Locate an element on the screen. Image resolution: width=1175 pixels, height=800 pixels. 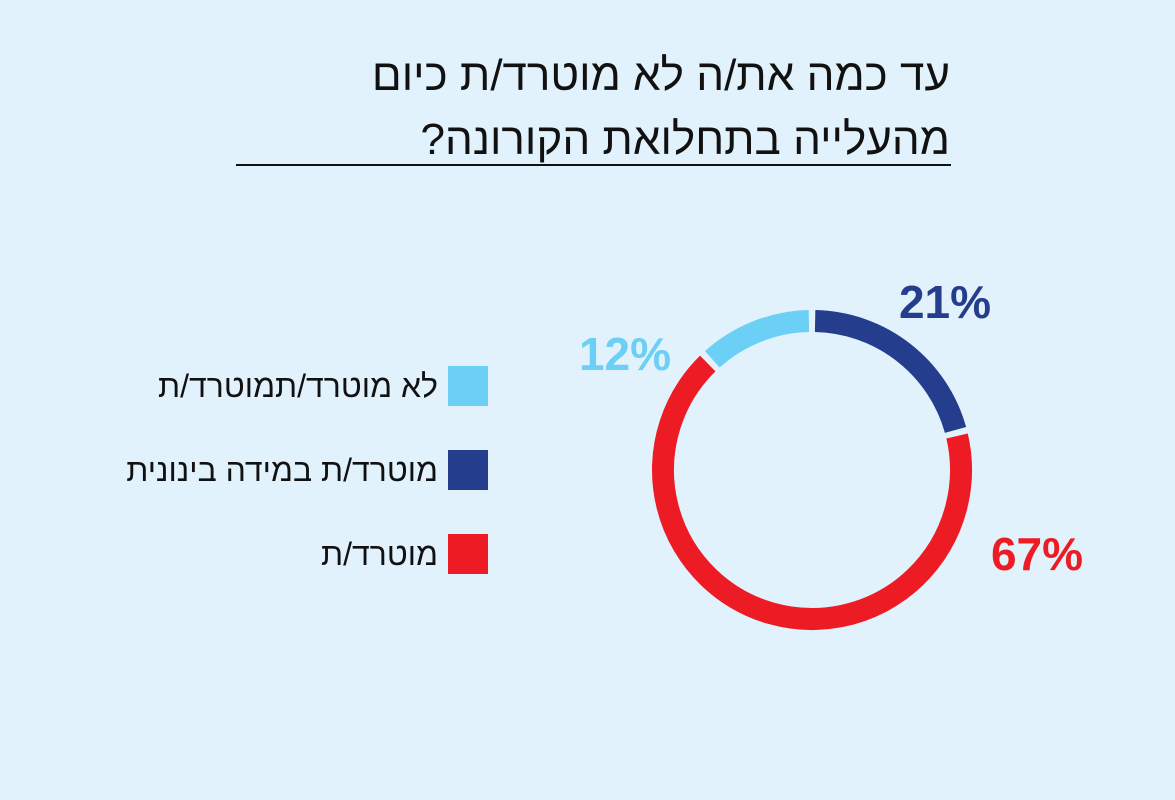
slice-label-moderately-worried: 21% is located at coordinates (945, 302).